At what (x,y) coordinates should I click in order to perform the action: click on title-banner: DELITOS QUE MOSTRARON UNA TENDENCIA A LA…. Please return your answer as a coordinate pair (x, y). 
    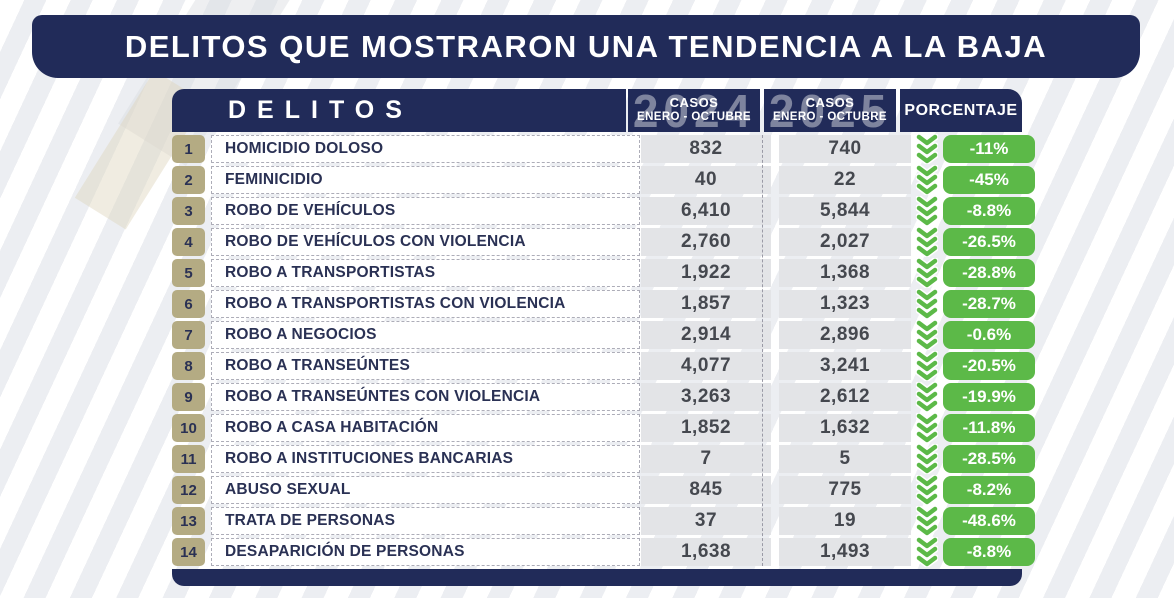
    Looking at the image, I should click on (586, 46).